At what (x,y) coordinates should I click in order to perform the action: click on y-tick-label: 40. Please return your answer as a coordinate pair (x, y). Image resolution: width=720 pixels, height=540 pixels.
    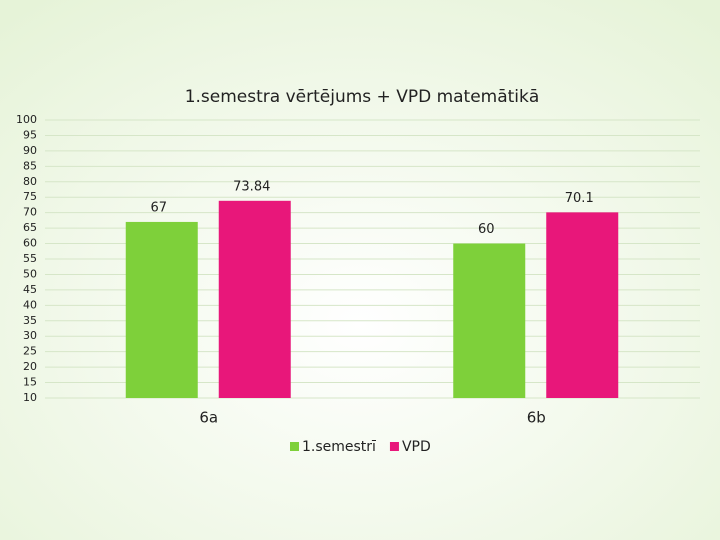
    Looking at the image, I should click on (30, 304).